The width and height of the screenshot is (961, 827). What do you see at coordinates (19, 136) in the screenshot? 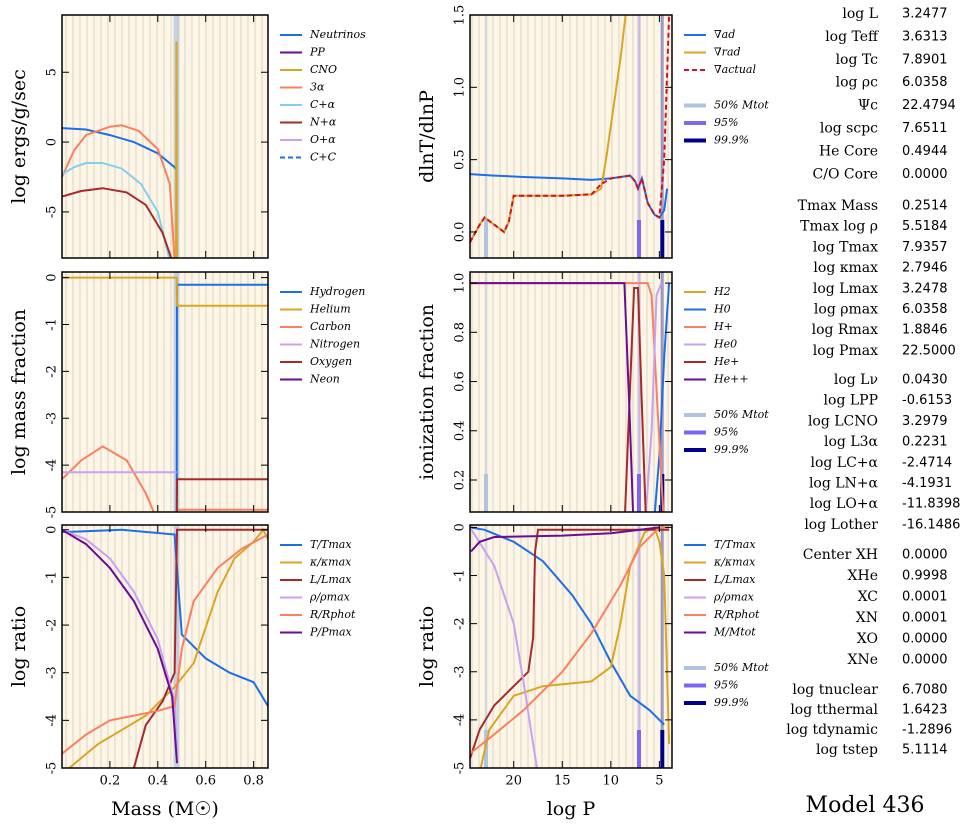
I see `y-axis-label: log ergs/g/sec` at bounding box center [19, 136].